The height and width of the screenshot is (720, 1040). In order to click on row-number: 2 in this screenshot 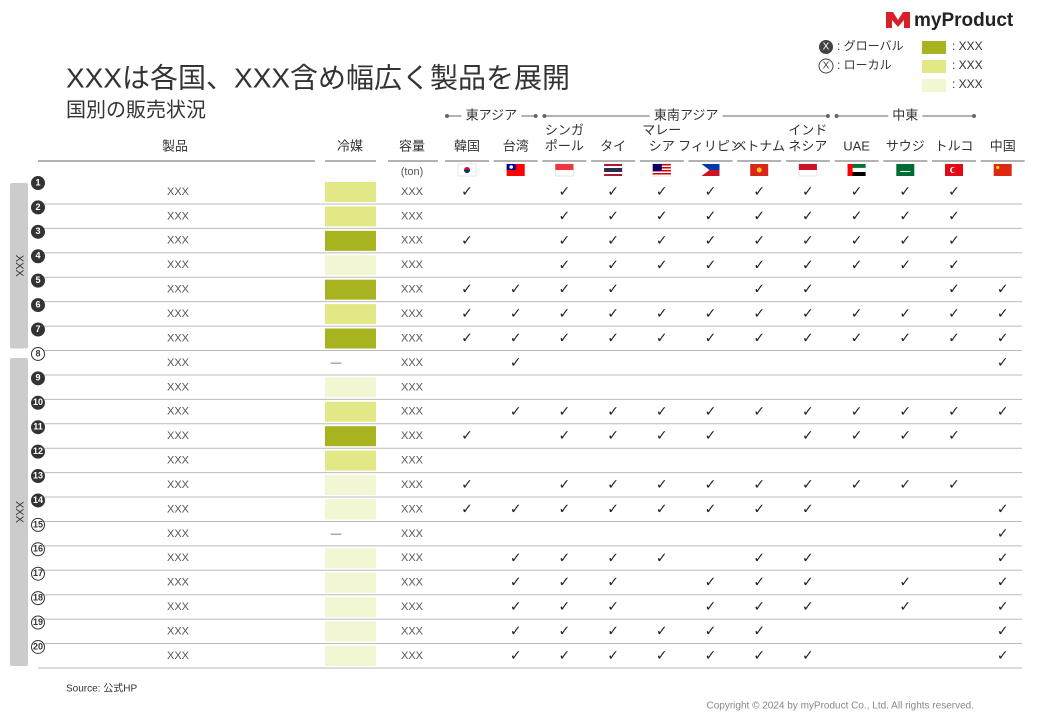, I will do `click(37, 207)`.